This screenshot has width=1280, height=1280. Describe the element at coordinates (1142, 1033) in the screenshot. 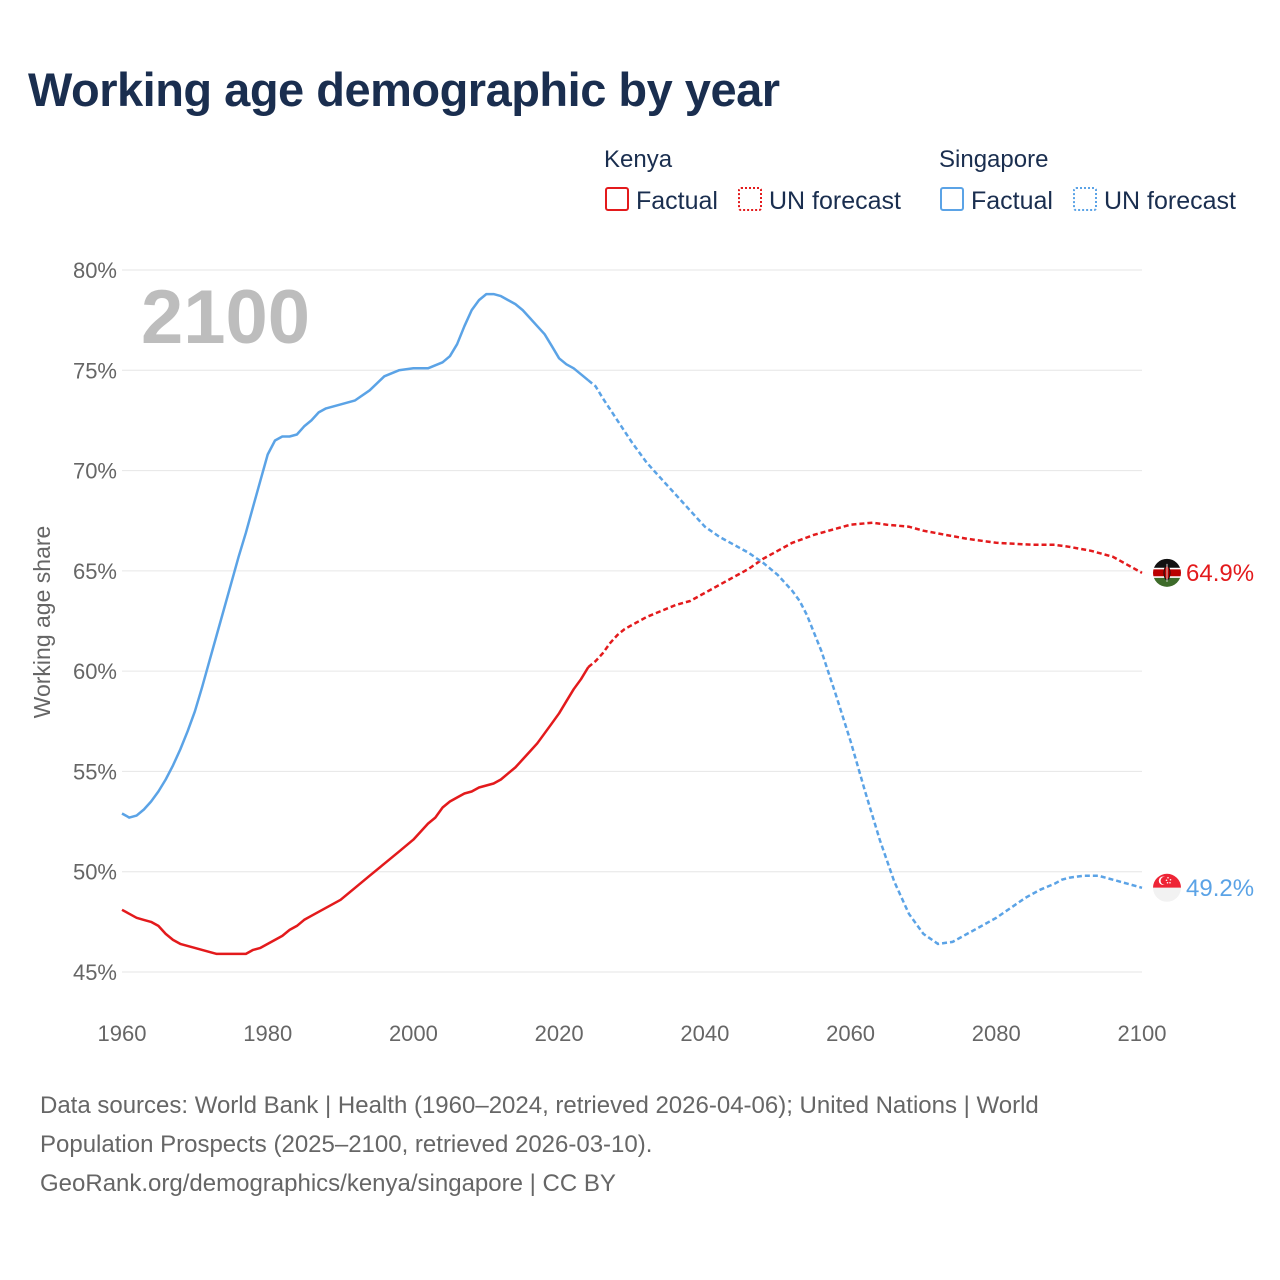

I see `x-tick-label: 2100` at that location.